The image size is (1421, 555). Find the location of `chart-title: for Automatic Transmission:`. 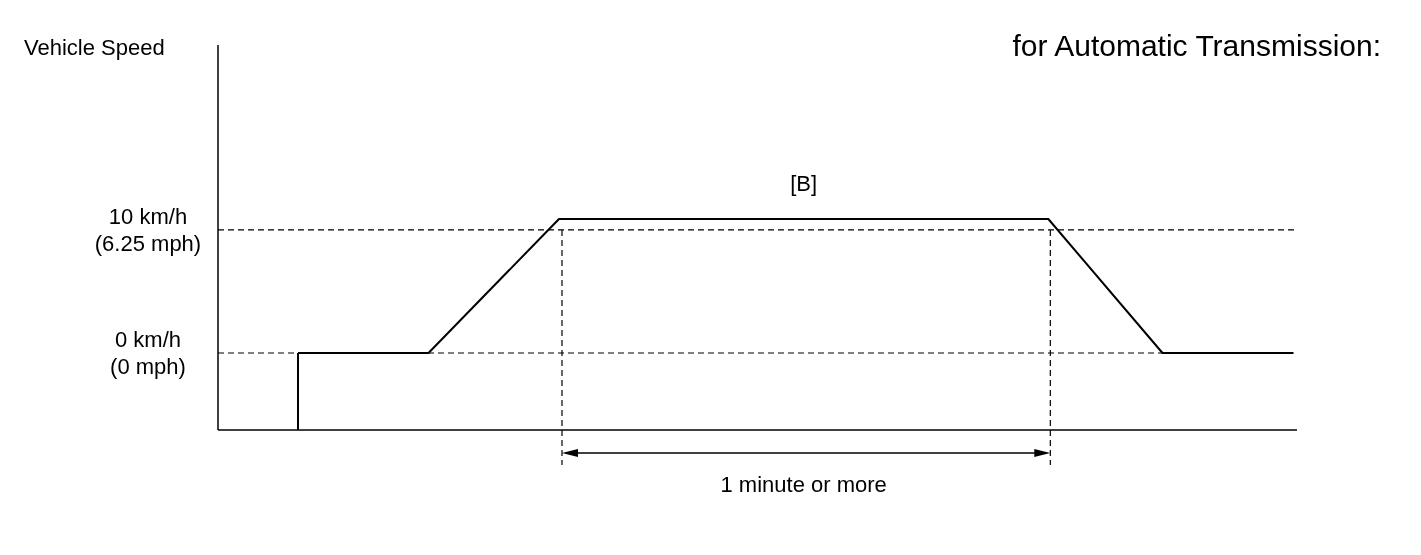

chart-title: for Automatic Transmission: is located at coordinates (1196, 45).